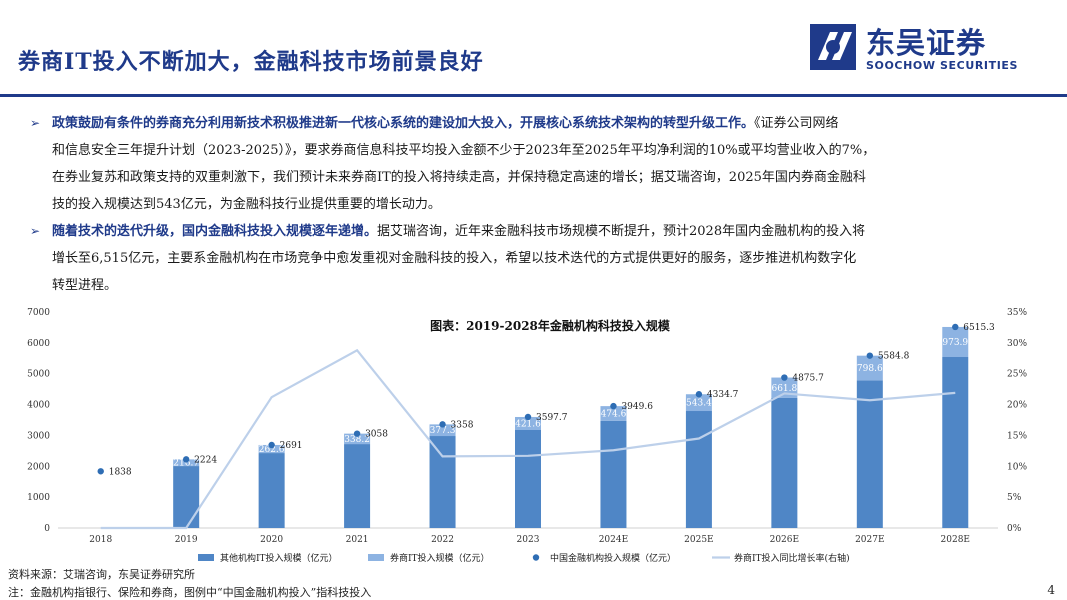 Image resolution: width=1067 pixels, height=600 pixels. I want to click on footnote: 注：金融机构指银行、保险和券商，图例中“中国金融机构投入”指科技投入, so click(190, 592).